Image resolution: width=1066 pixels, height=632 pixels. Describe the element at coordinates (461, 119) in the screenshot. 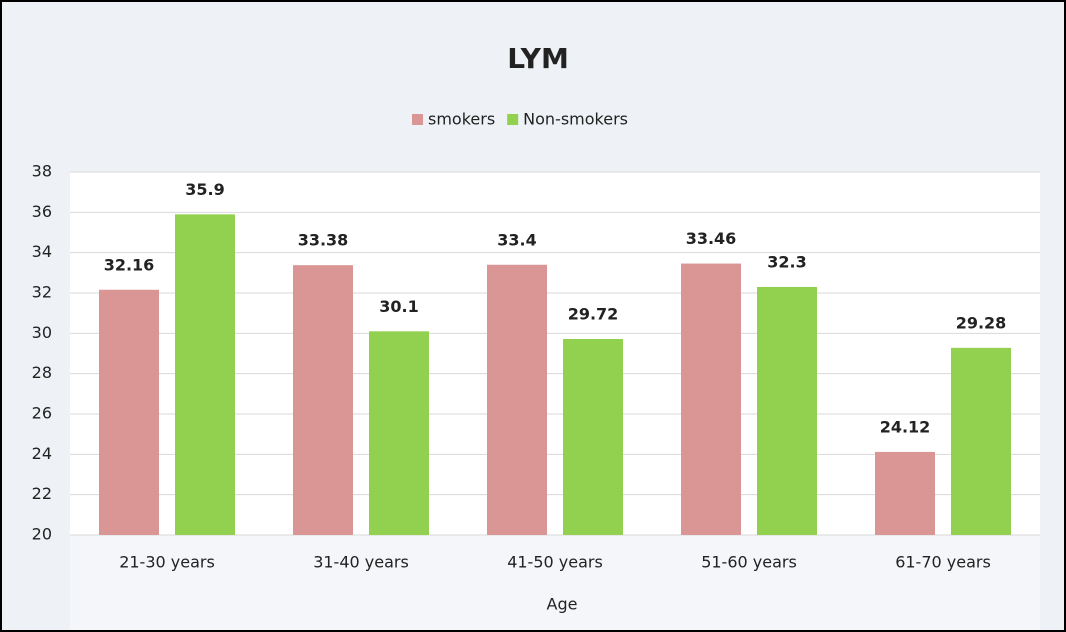

I see `legend-label: smokers` at that location.